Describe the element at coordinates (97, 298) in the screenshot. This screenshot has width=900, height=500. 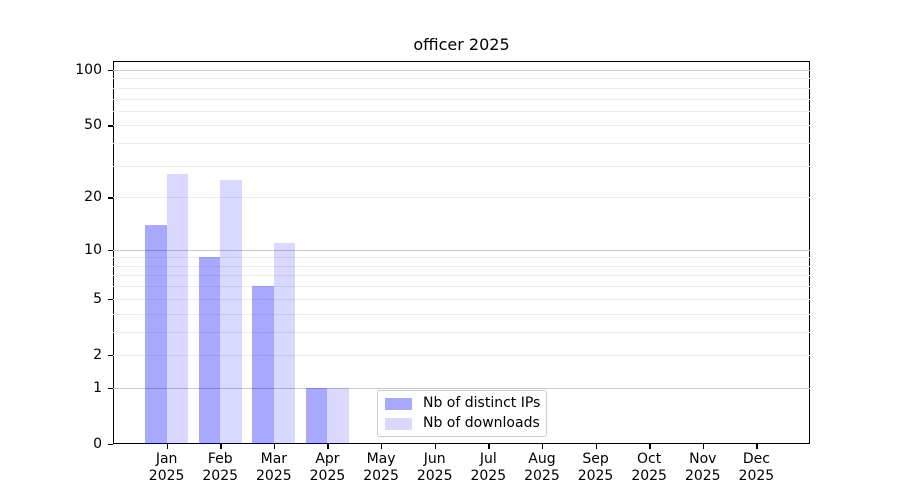
I see `y-tick-label: 5` at that location.